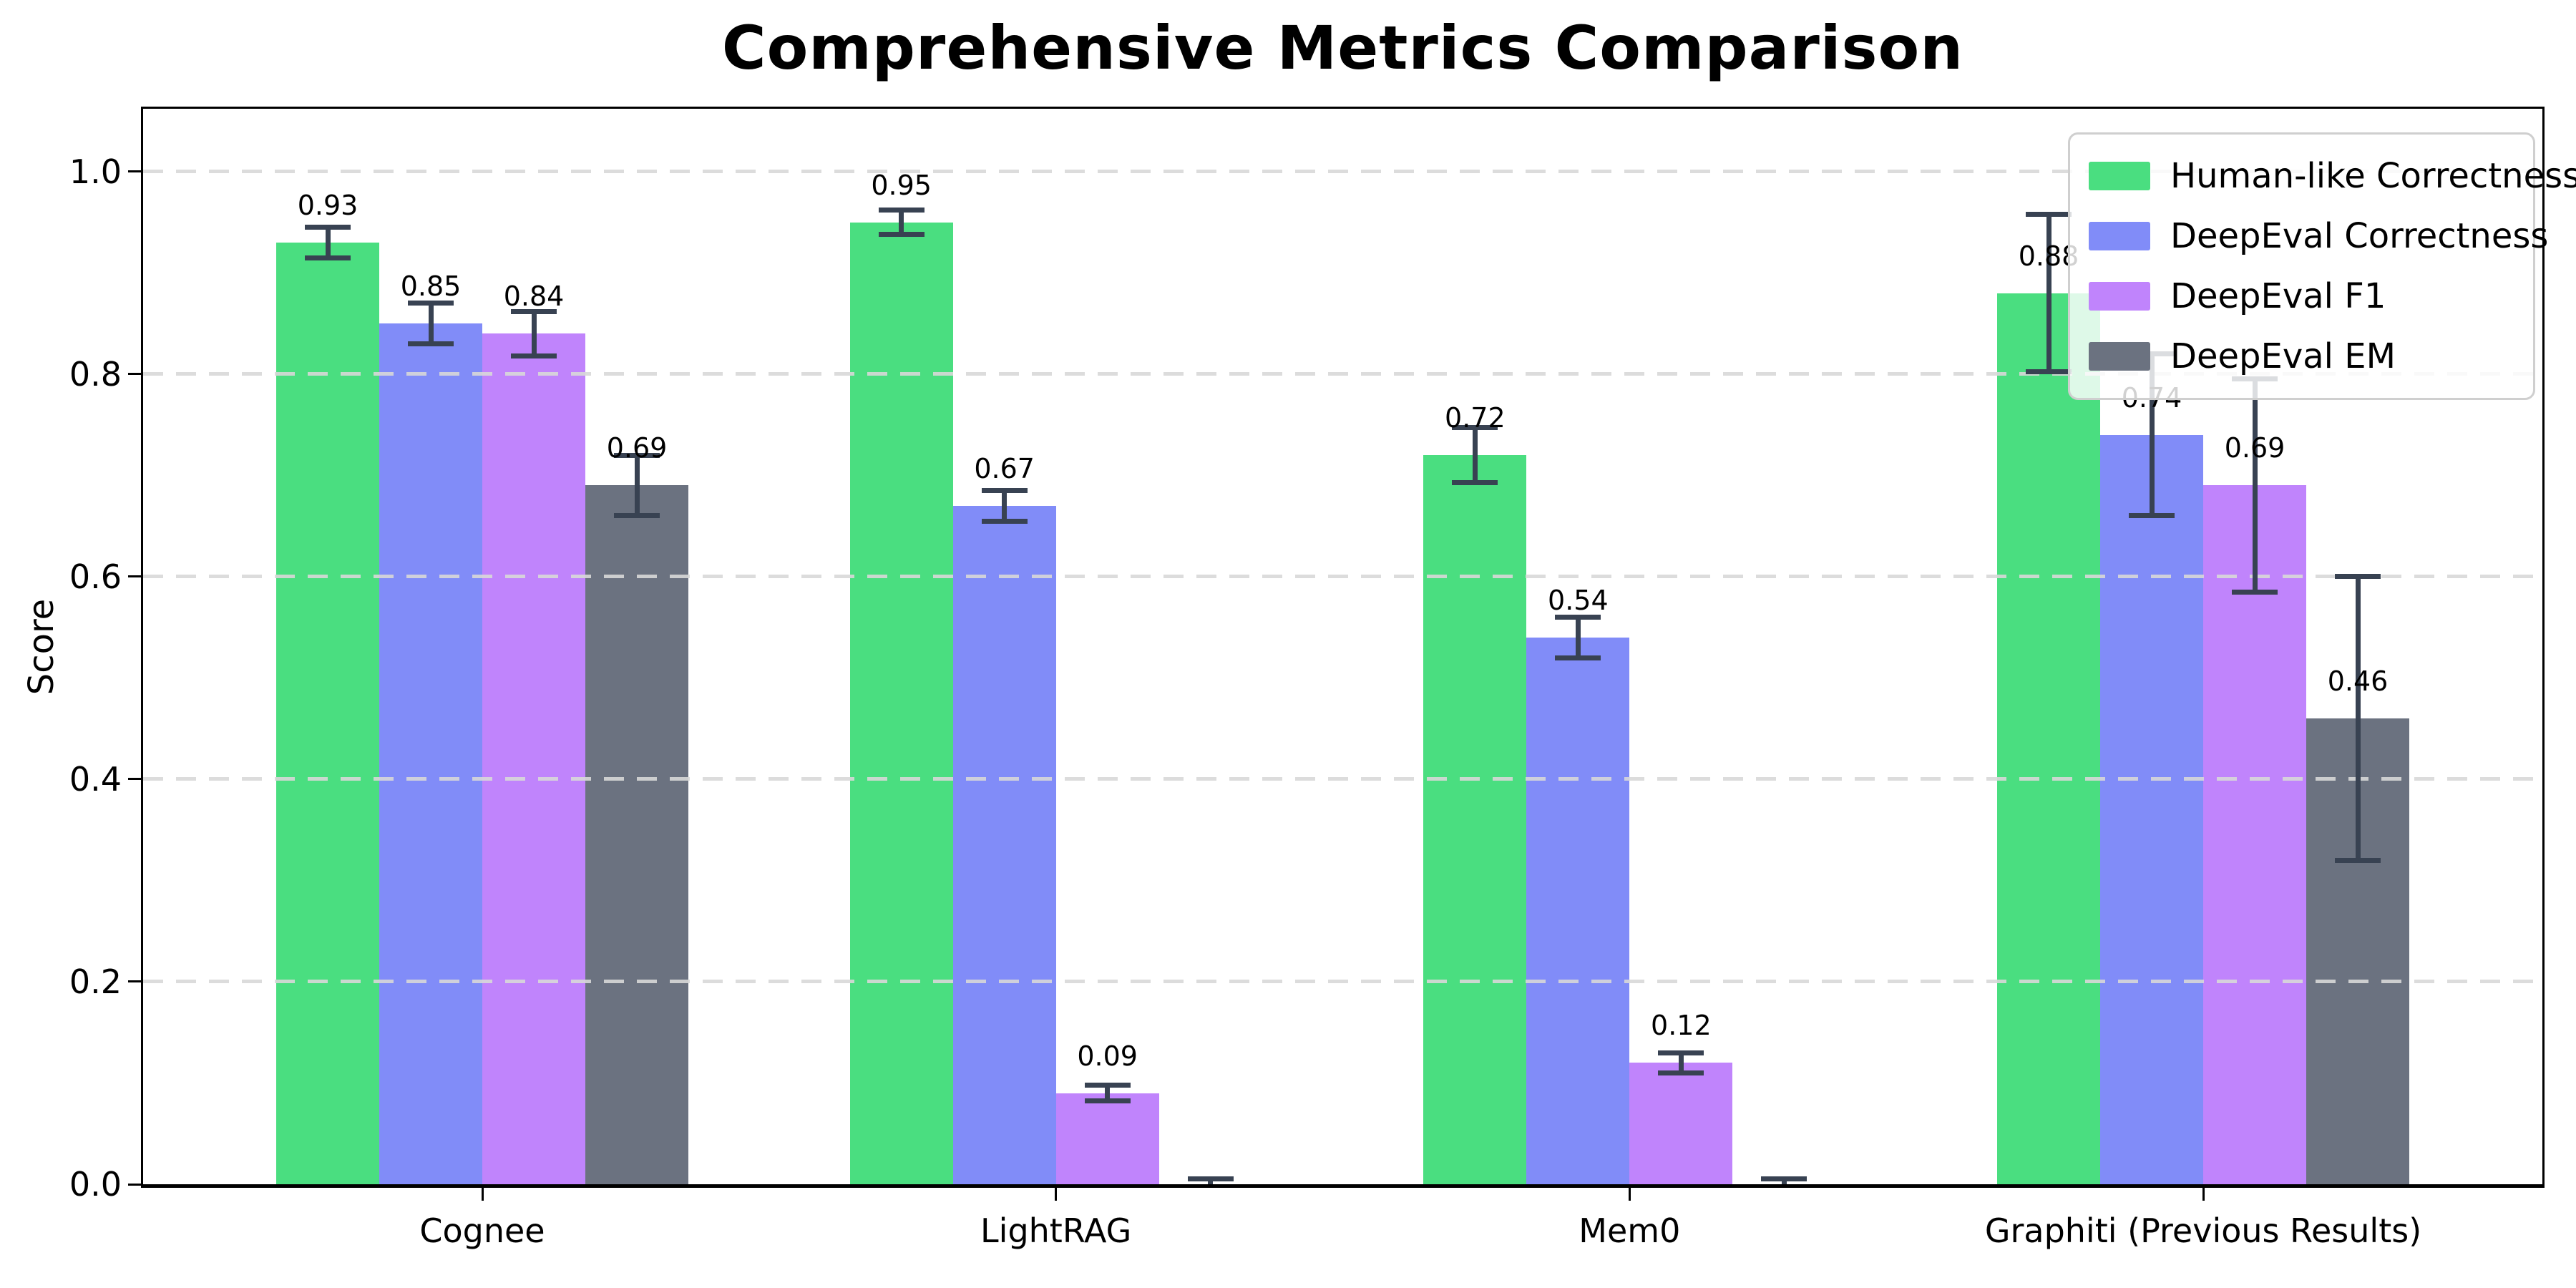 The width and height of the screenshot is (2576, 1288). I want to click on x-tick-label: LightRAG, so click(1056, 1230).